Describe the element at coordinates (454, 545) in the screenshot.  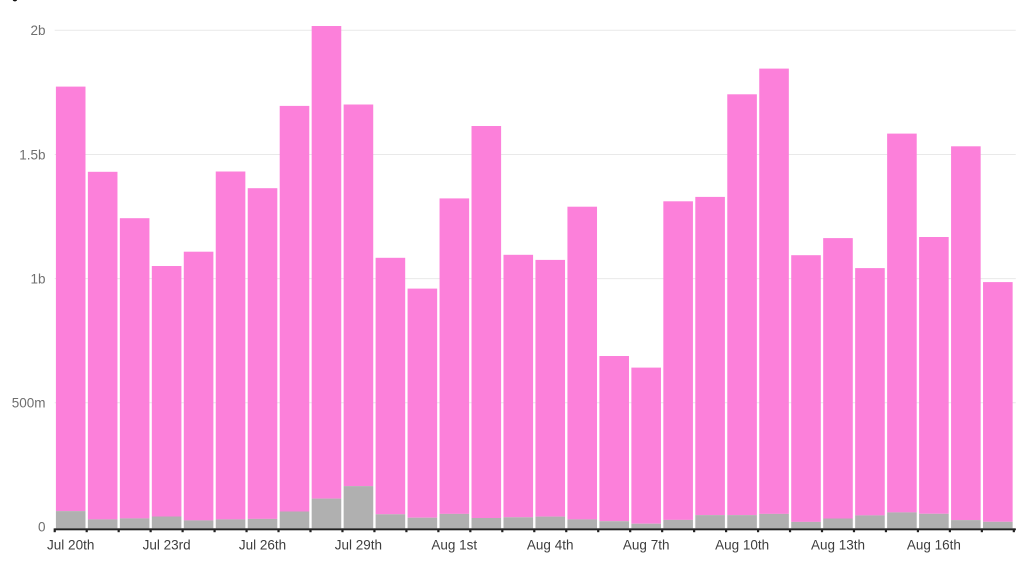
I see `svg-text: Aug 1st` at that location.